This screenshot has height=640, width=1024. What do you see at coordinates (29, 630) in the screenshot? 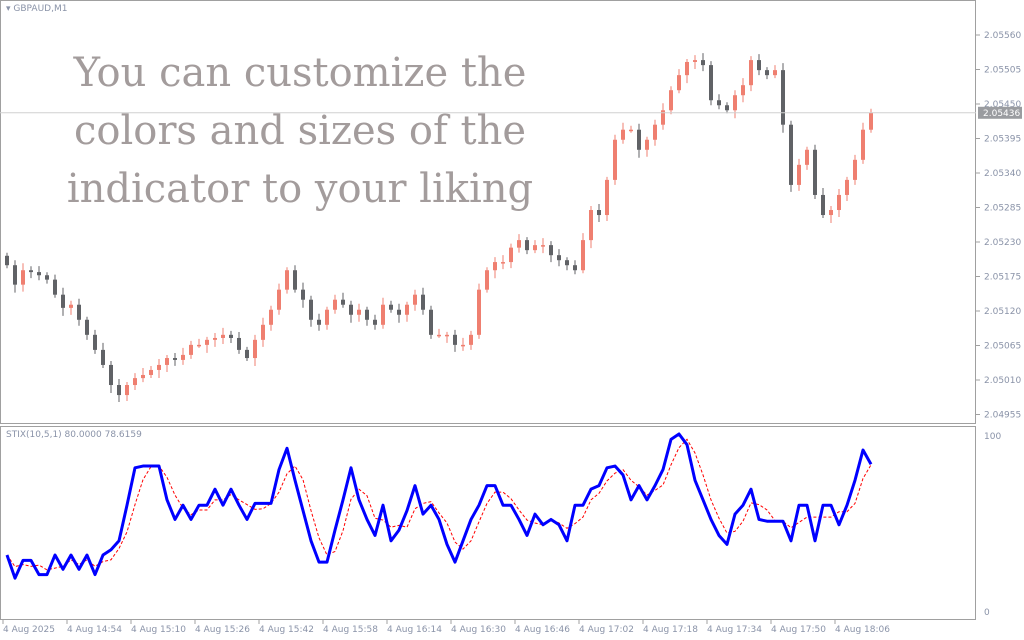
I see `time-tick-label: 4 Aug 2025` at bounding box center [29, 630].